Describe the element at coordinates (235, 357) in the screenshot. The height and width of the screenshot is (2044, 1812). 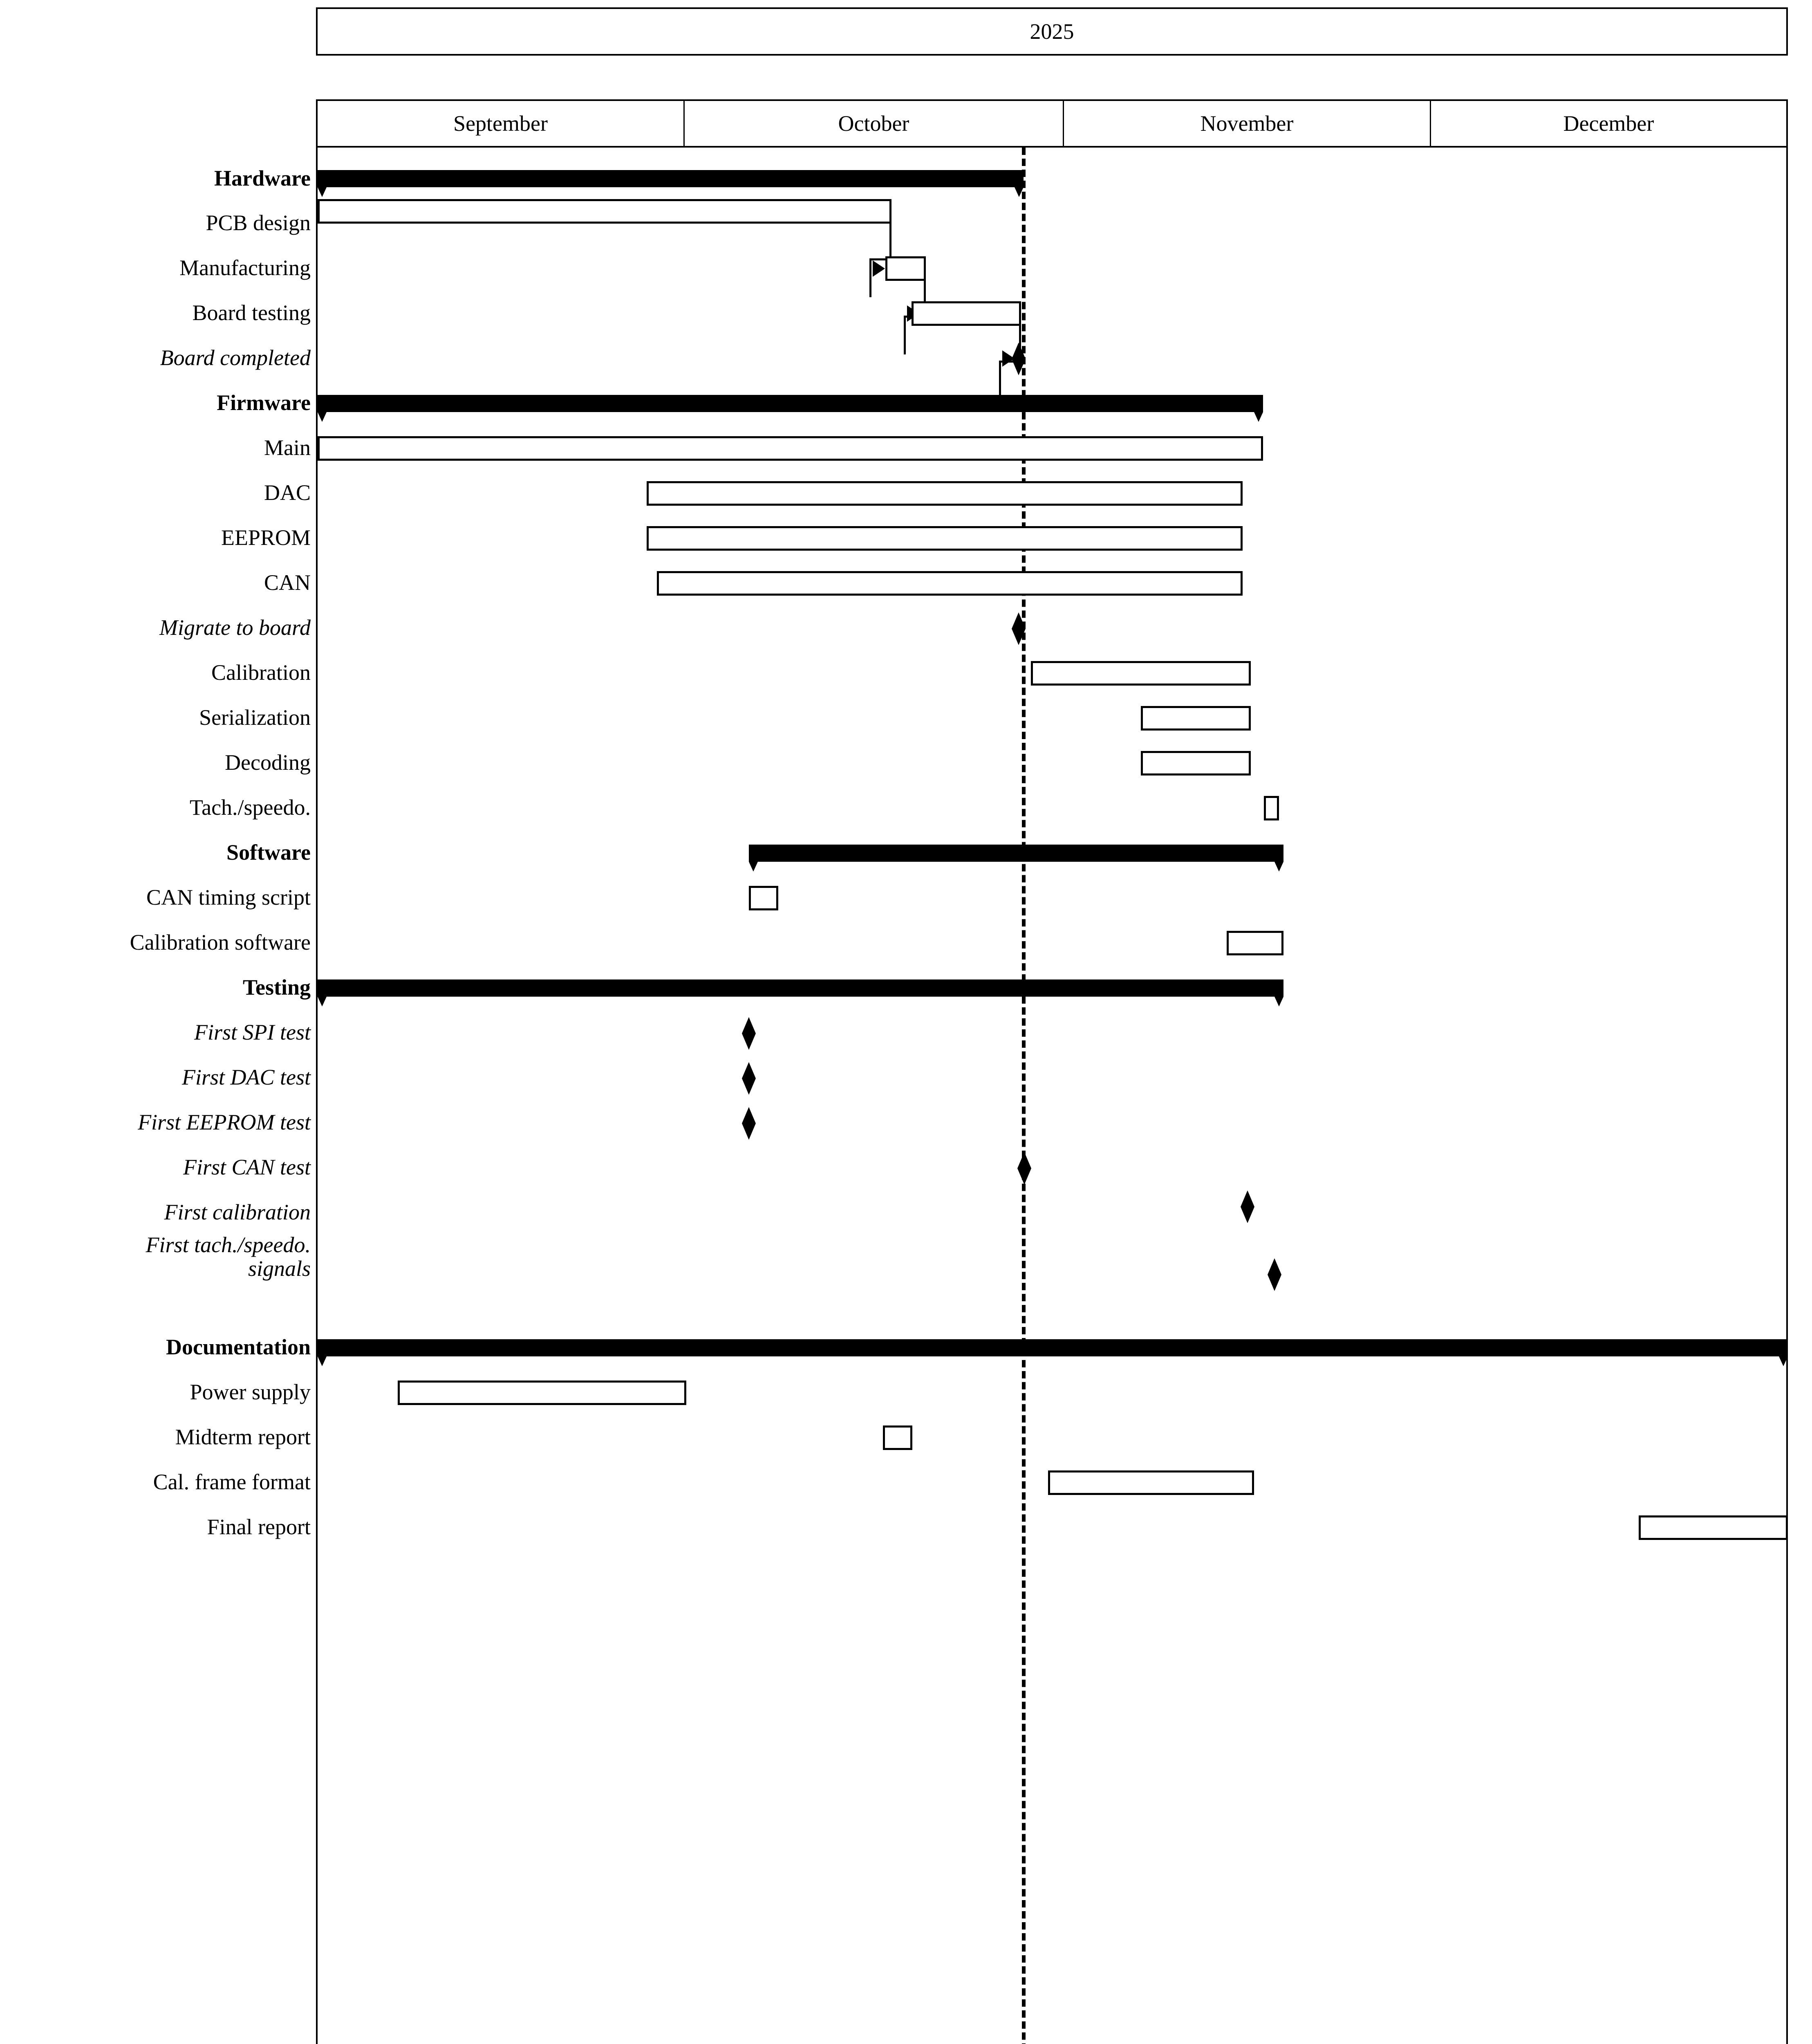
I see `row-label-board-completed: Board completed` at that location.